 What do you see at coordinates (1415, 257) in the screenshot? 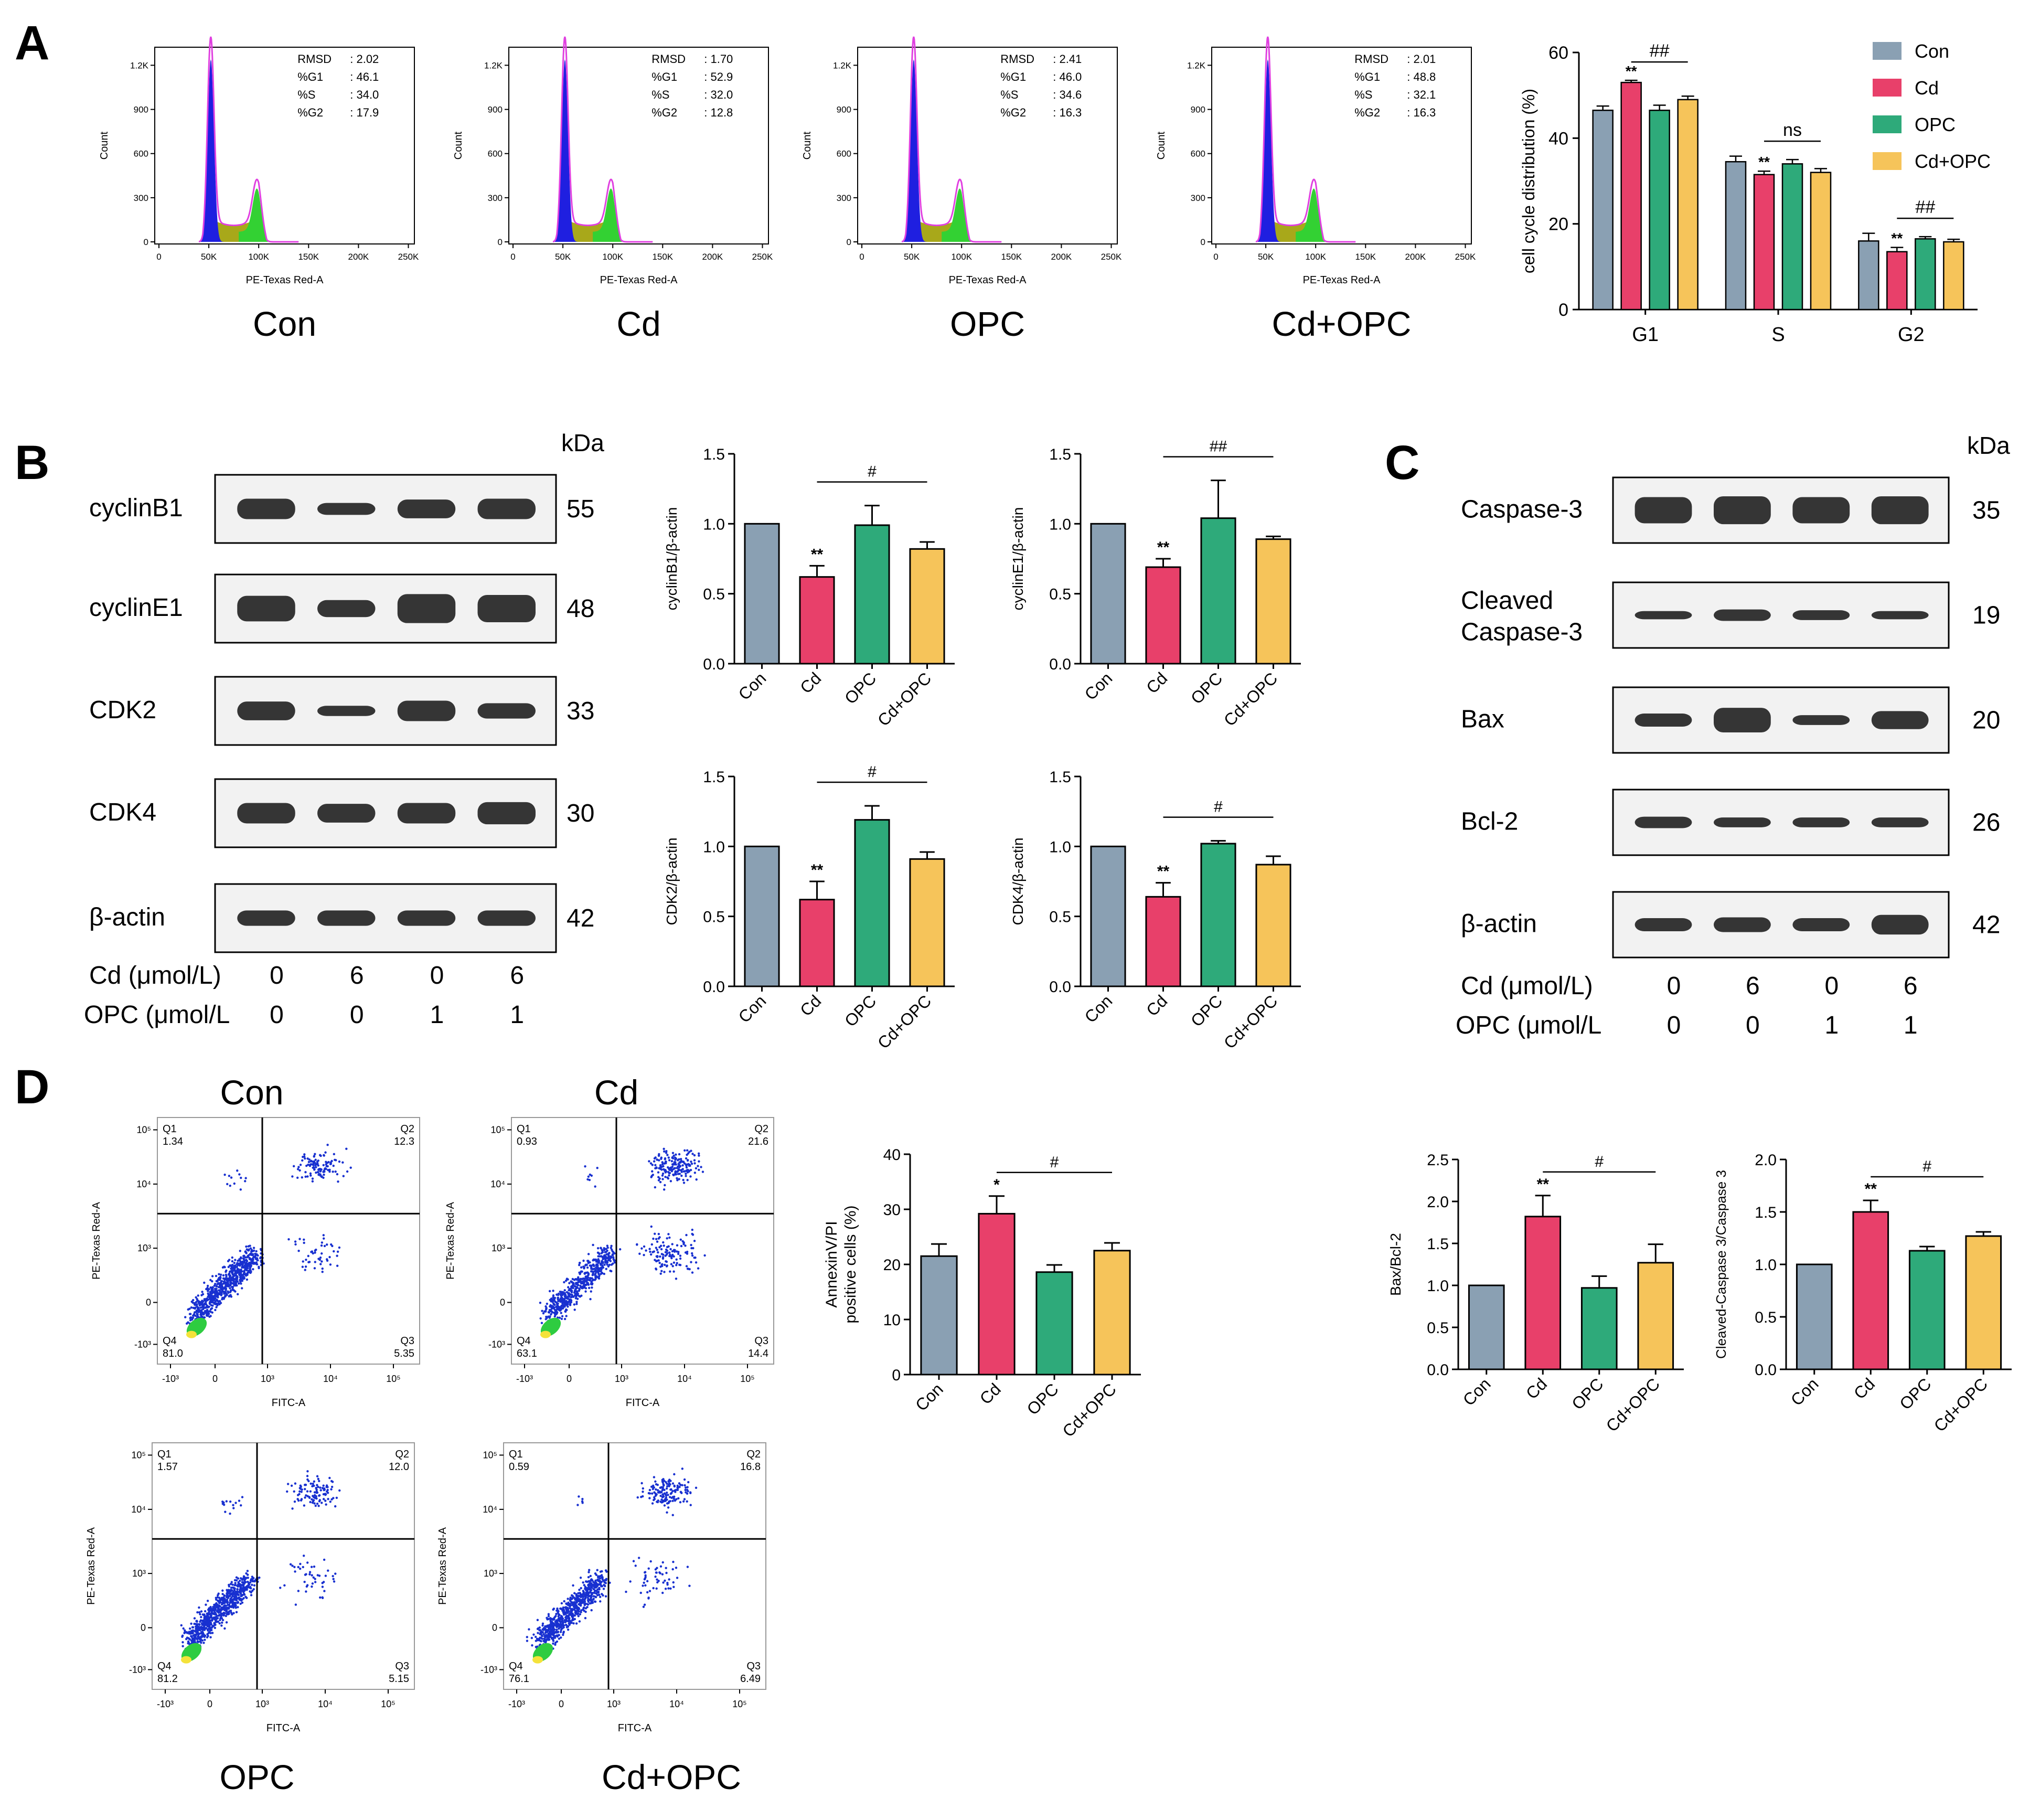
I see `hist-xtick-label: 200K` at bounding box center [1415, 257].